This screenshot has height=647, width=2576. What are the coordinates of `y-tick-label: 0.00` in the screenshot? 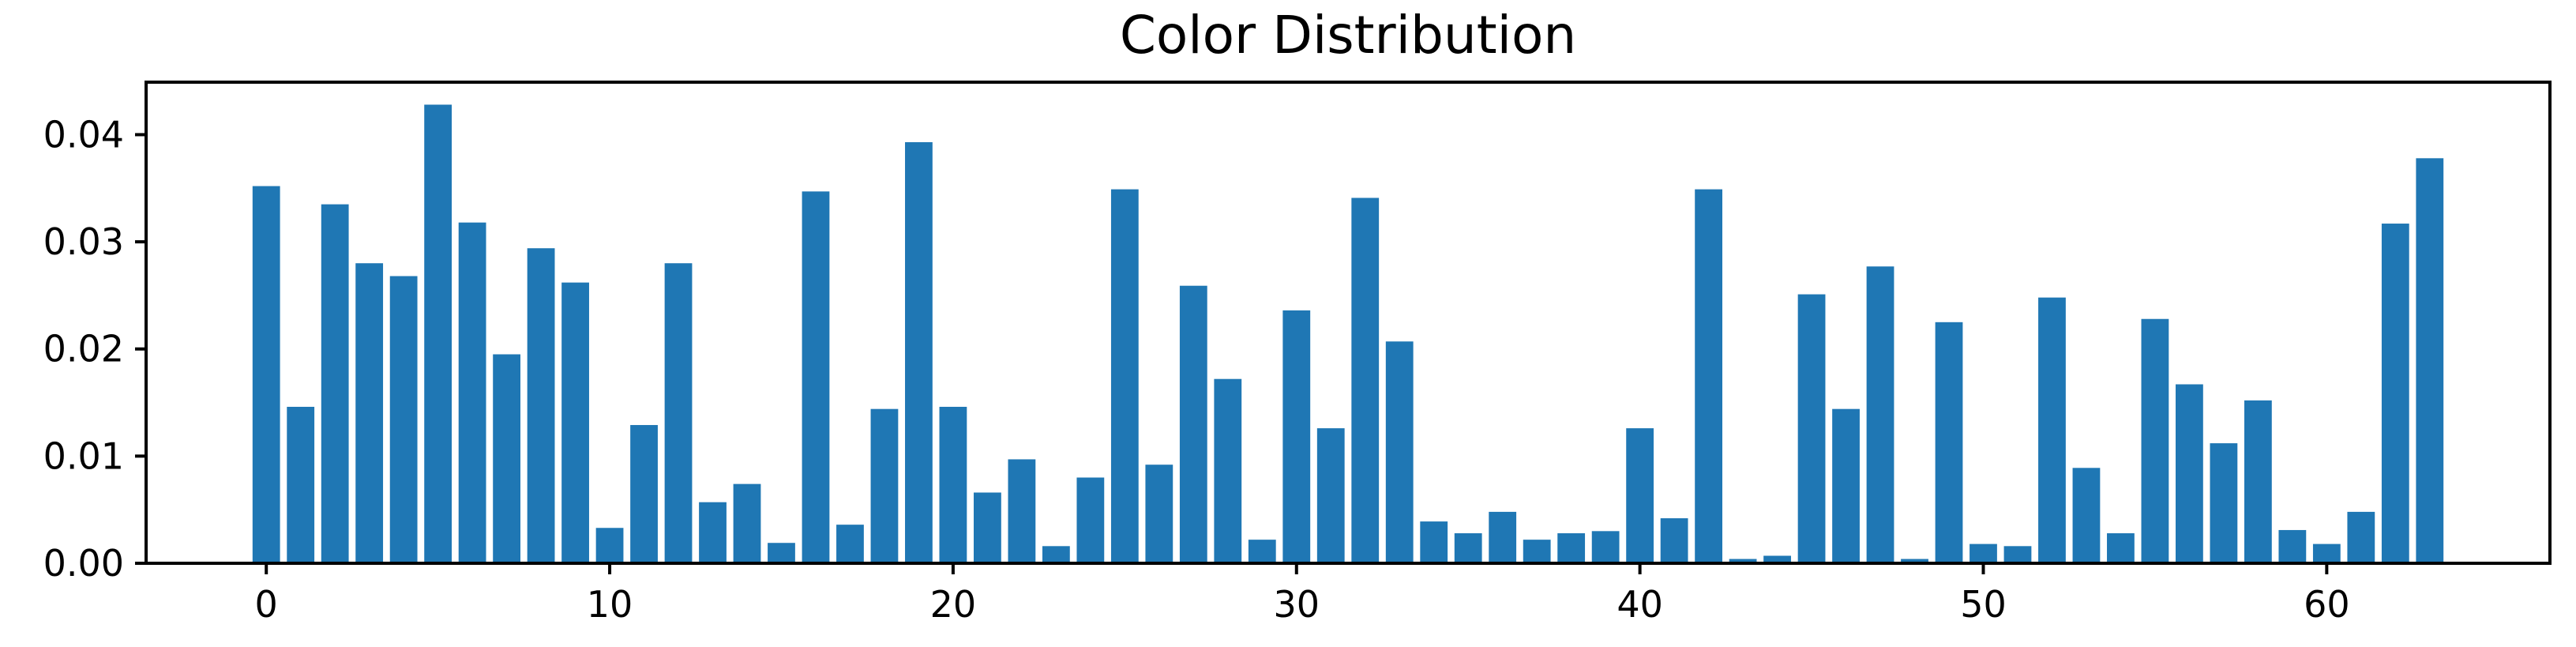 It's located at (83, 563).